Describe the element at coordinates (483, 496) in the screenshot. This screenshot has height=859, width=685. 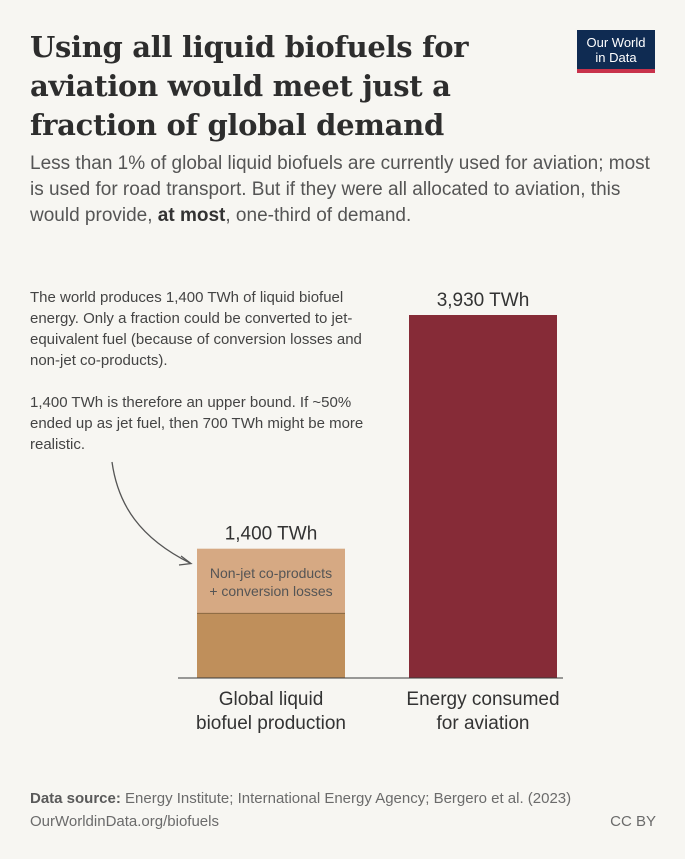
I see `bar-aviation` at that location.